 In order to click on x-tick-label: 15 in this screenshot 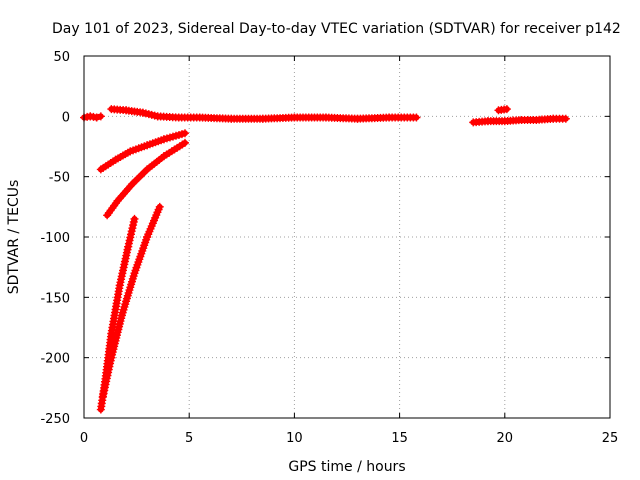, I will do `click(399, 438)`.